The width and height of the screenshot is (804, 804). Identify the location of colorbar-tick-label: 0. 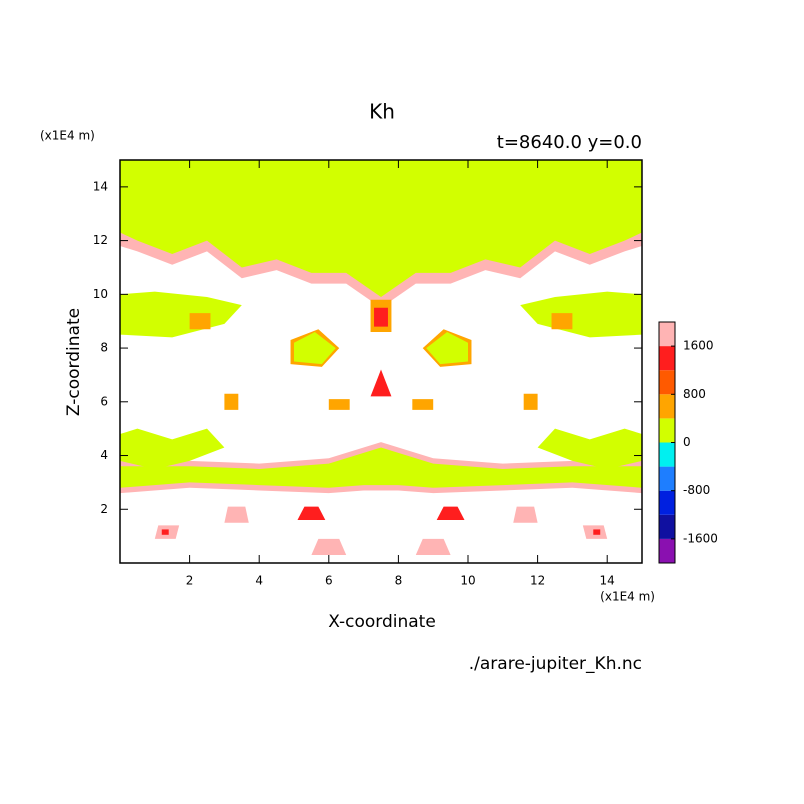
(687, 442).